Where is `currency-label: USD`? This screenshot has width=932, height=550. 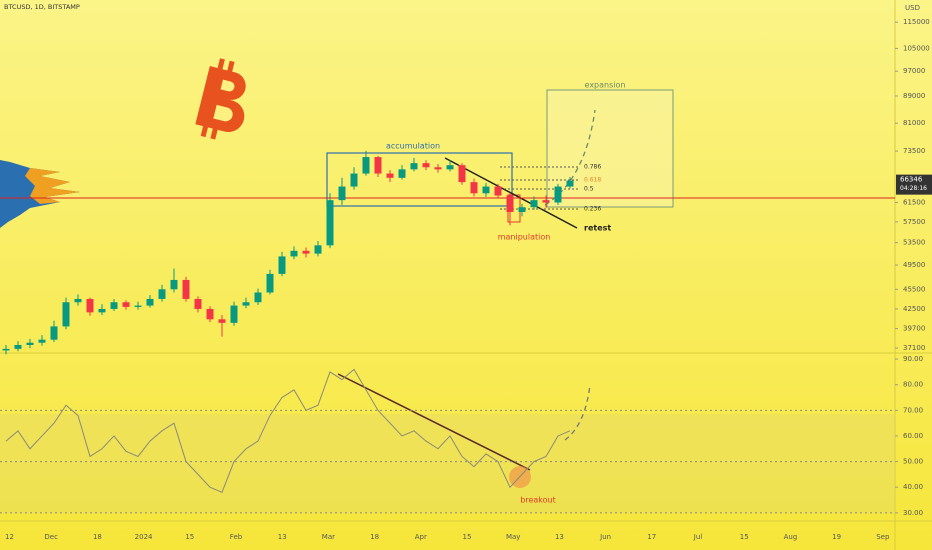 currency-label: USD is located at coordinates (912, 8).